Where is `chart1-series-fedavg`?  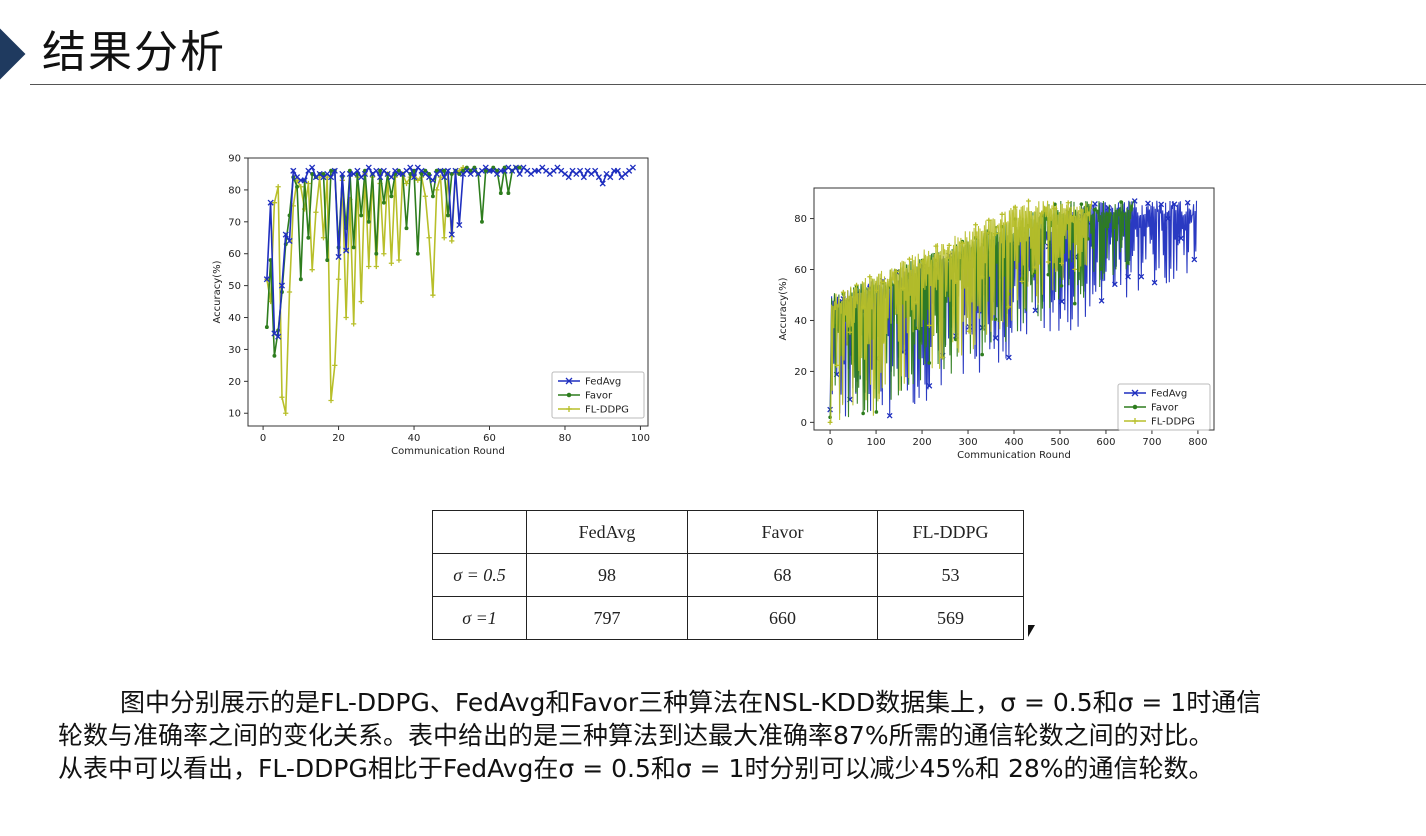 chart1-series-fedavg is located at coordinates (449, 252).